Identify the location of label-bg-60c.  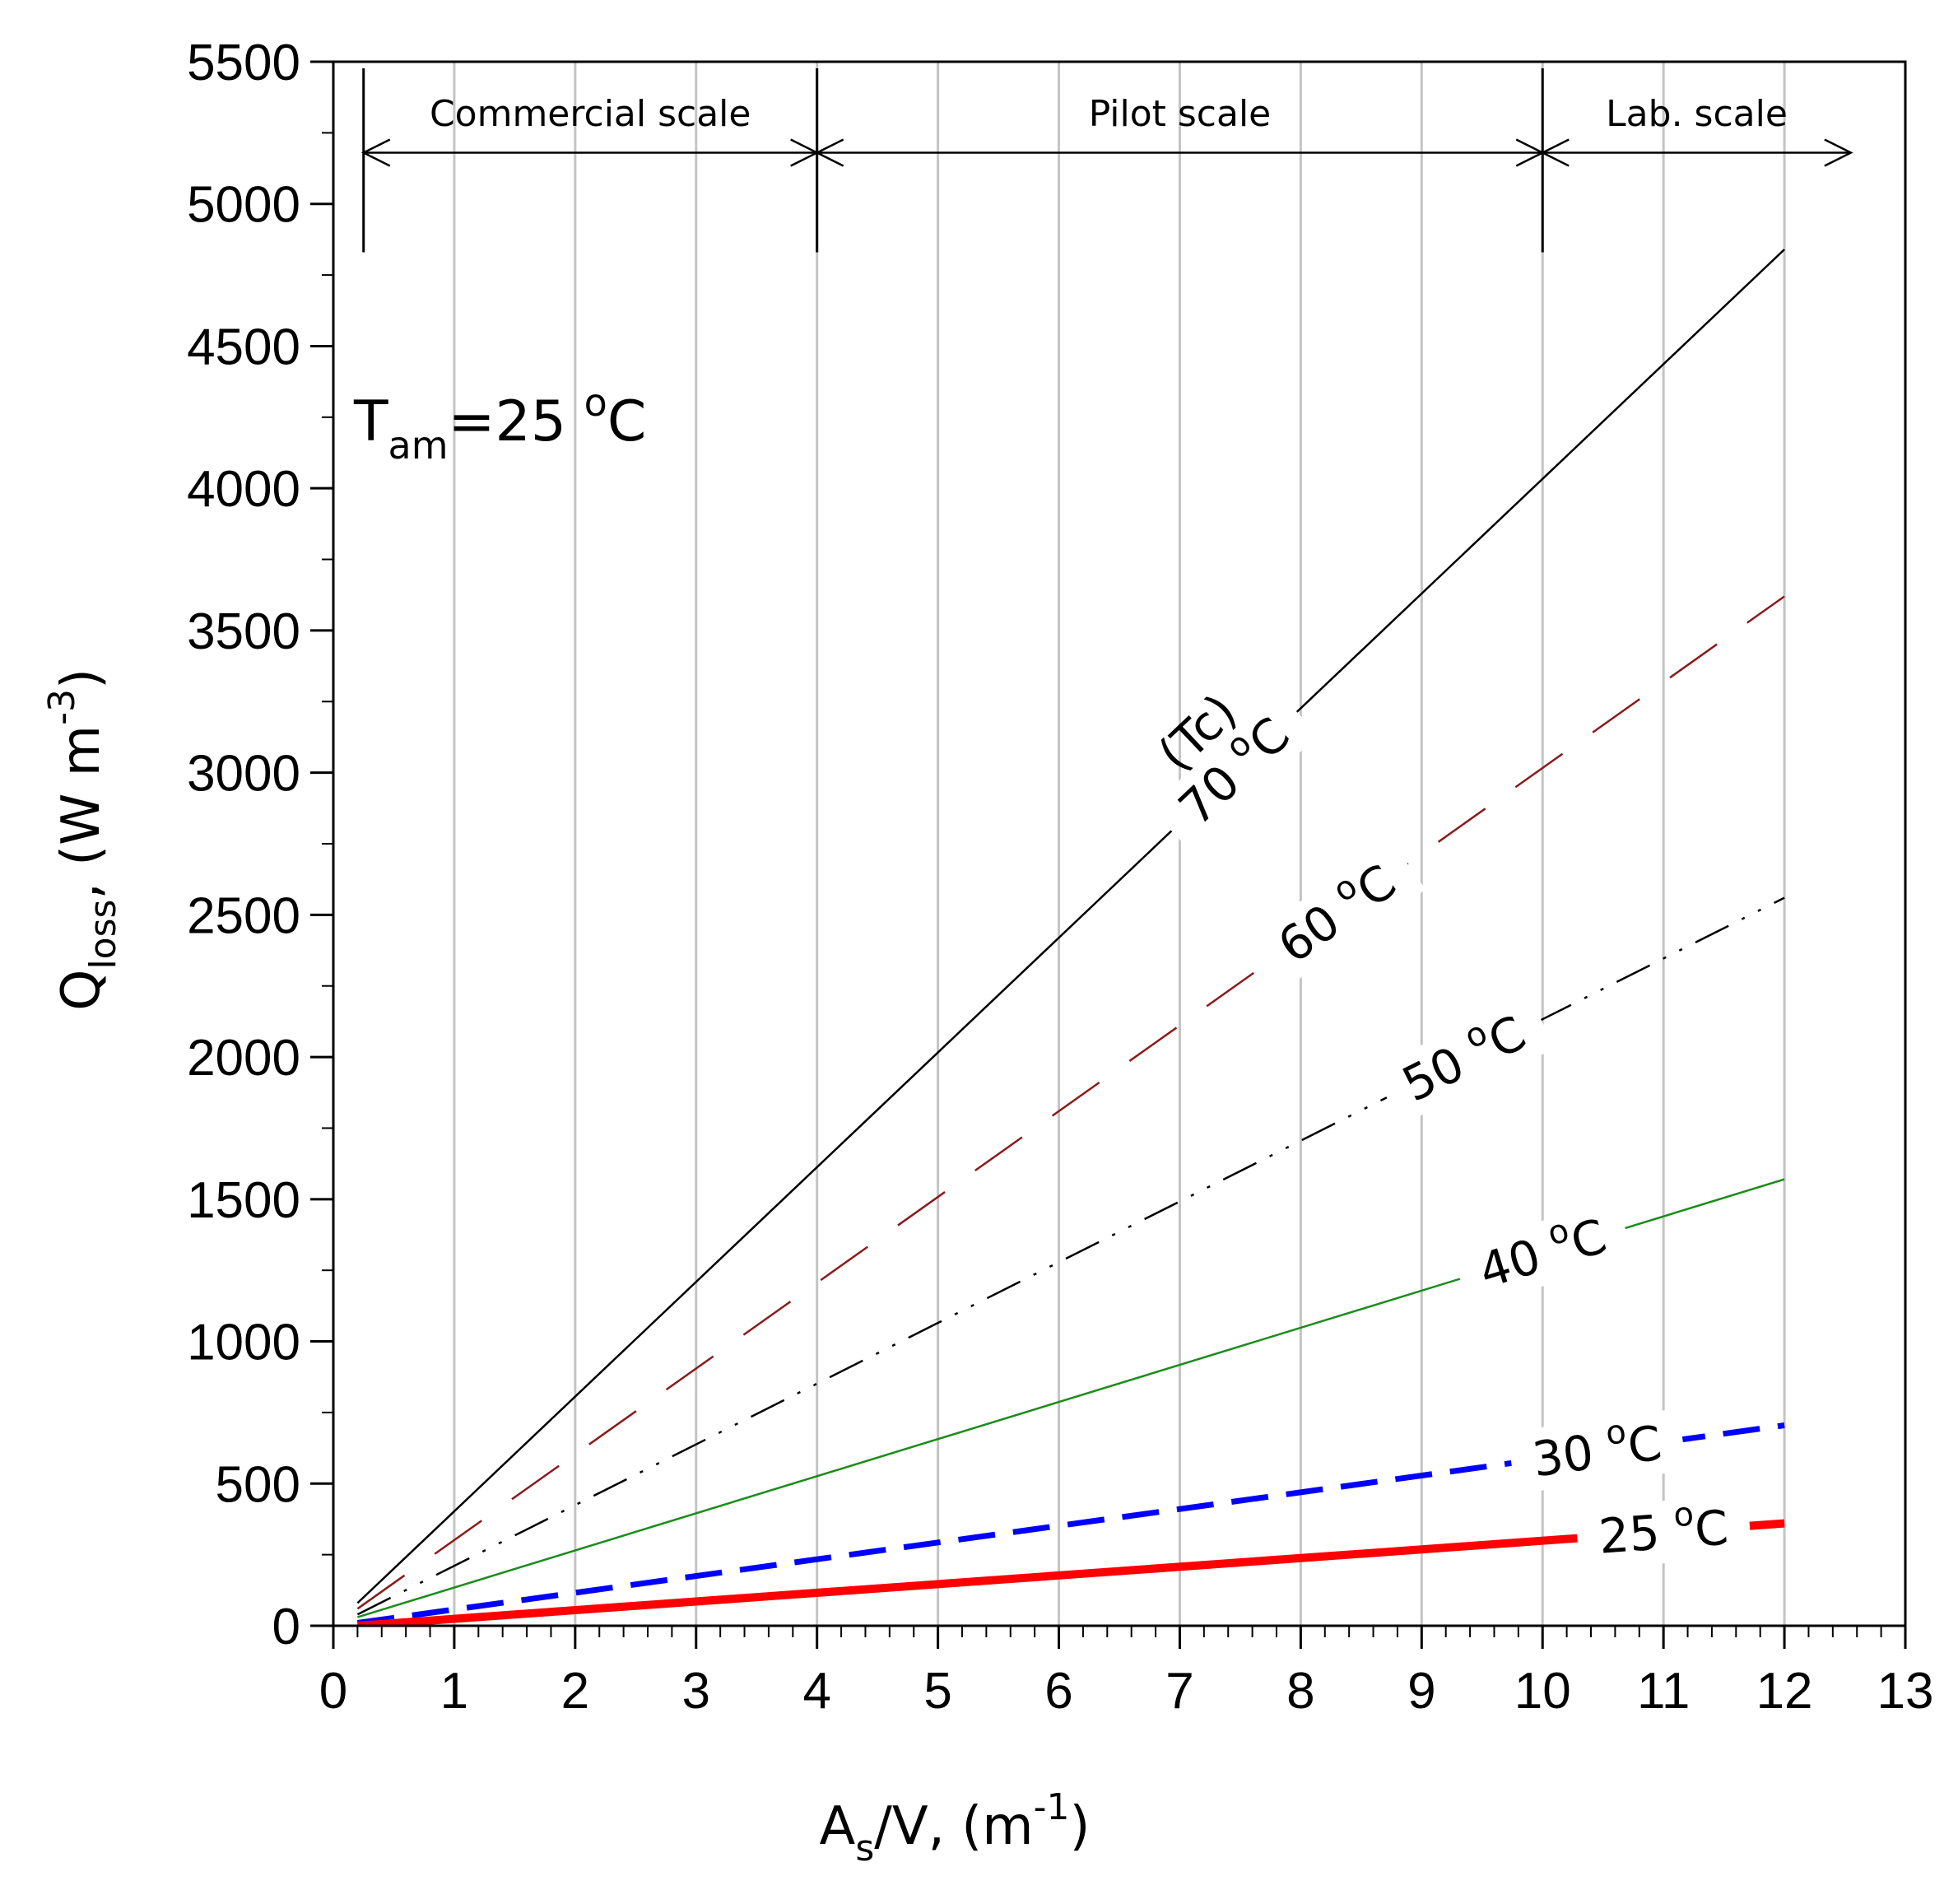
(1337, 913).